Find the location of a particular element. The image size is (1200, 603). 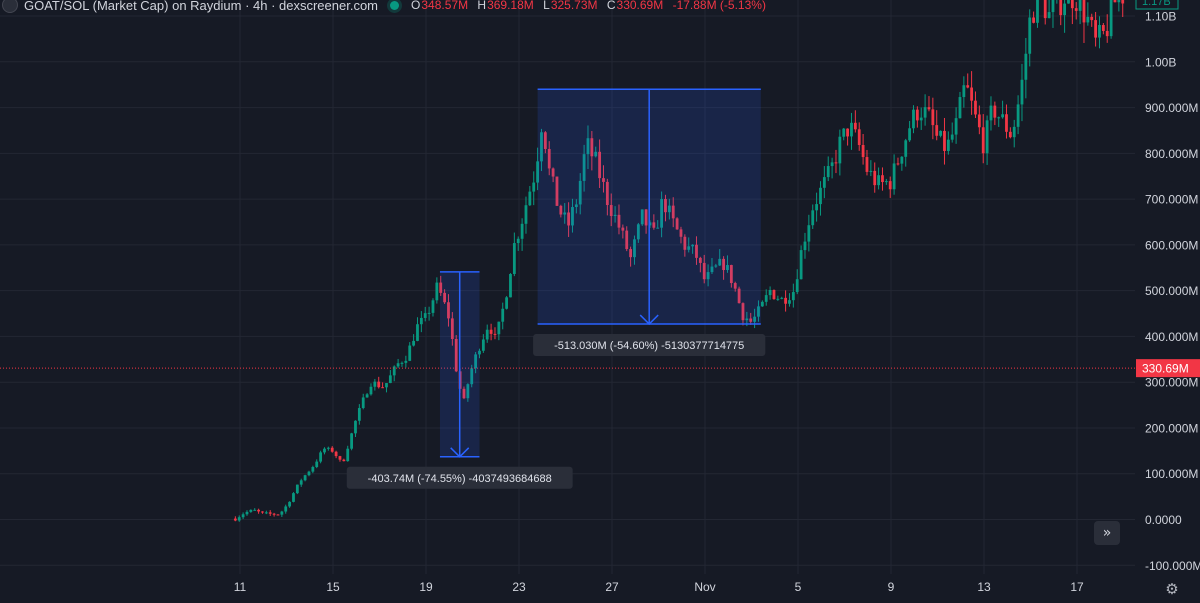

low-value: 325.73M is located at coordinates (574, 6).